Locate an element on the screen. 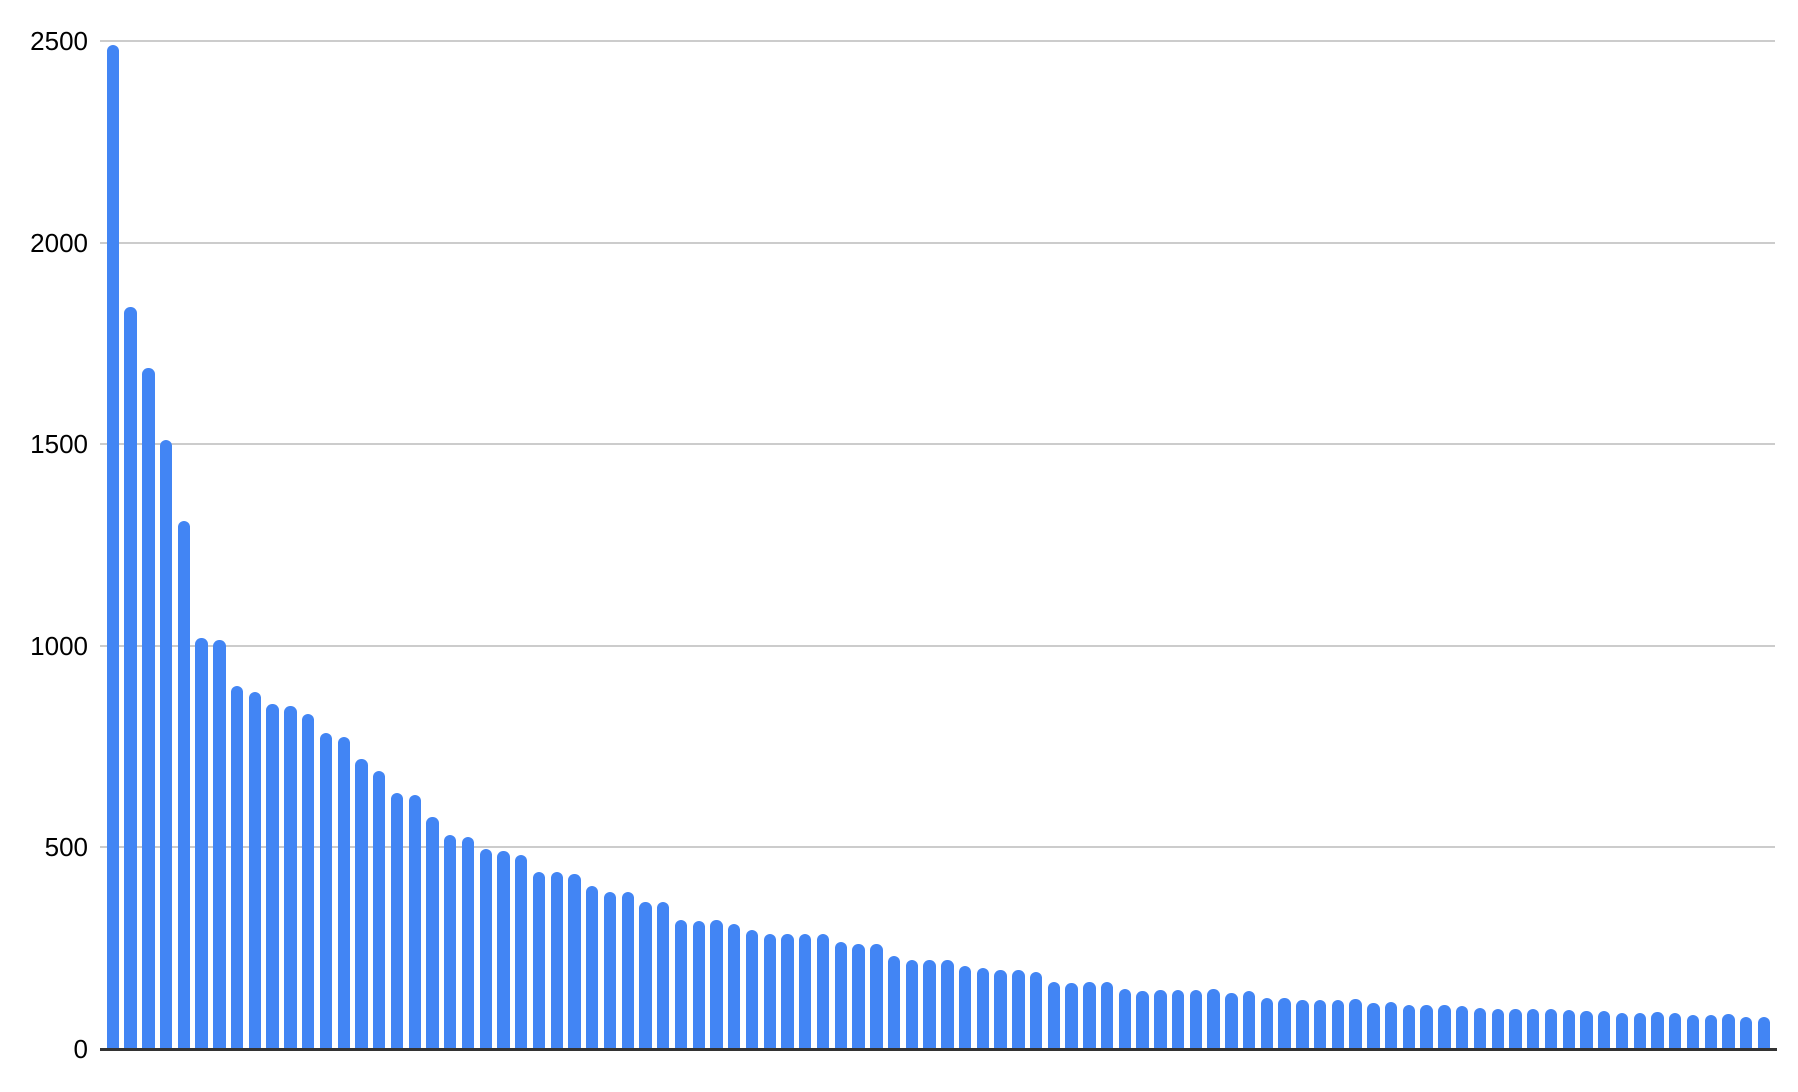 This screenshot has height=1092, width=1798. x-axis-line is located at coordinates (938, 1049).